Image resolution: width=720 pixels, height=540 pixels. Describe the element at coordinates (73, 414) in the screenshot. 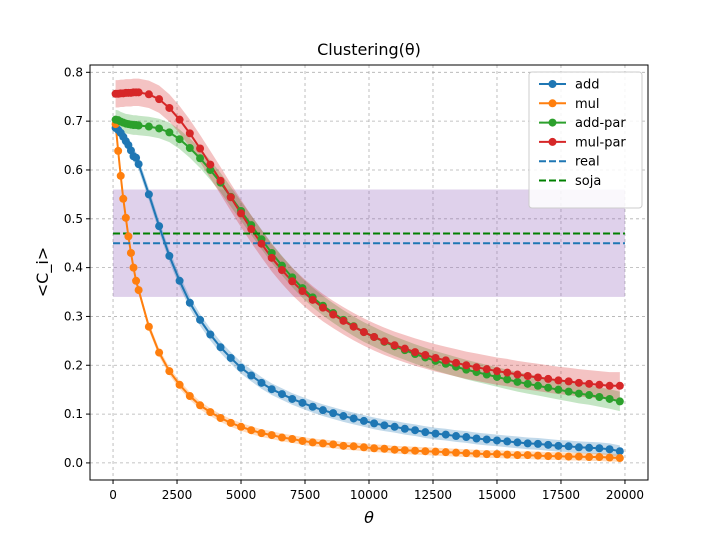

I see `y-tick-label: 0.1` at that location.